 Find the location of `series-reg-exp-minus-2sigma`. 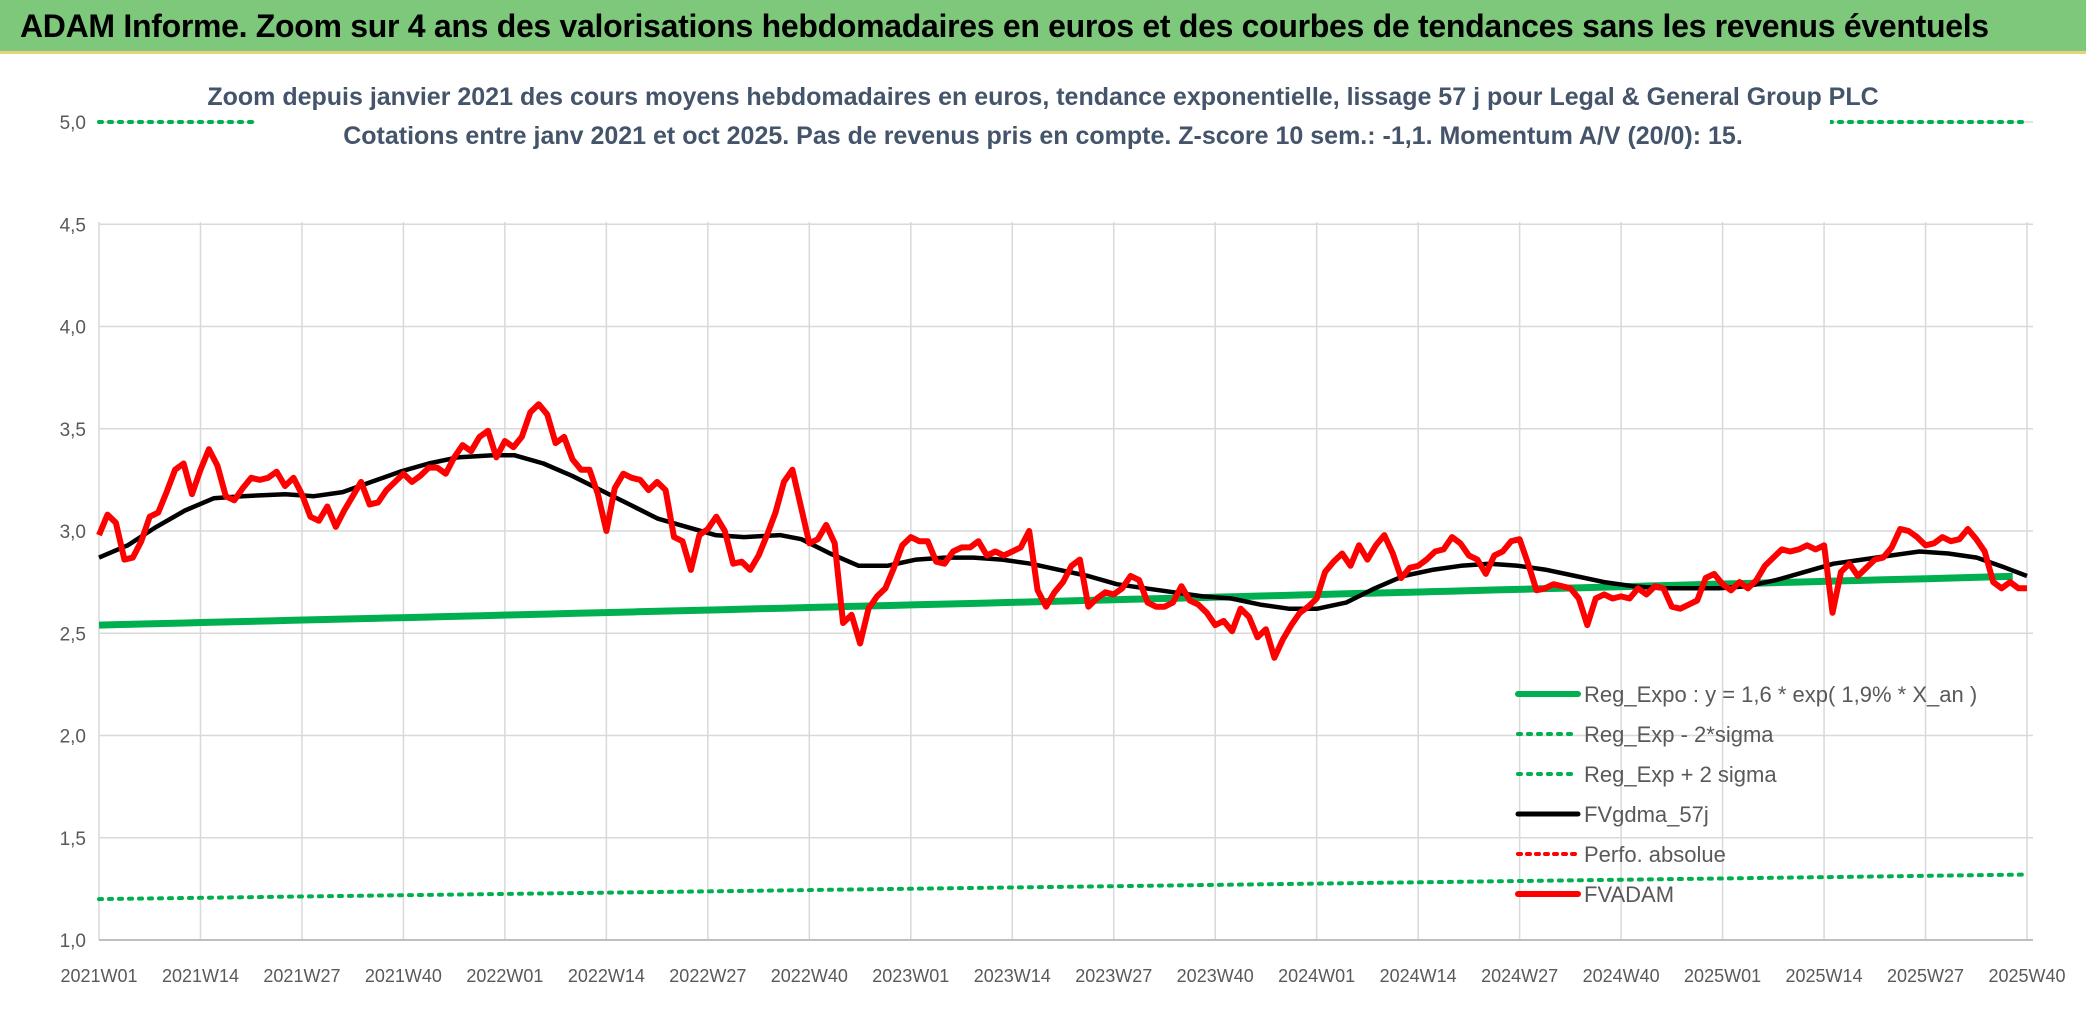

series-reg-exp-minus-2sigma is located at coordinates (1063, 887).